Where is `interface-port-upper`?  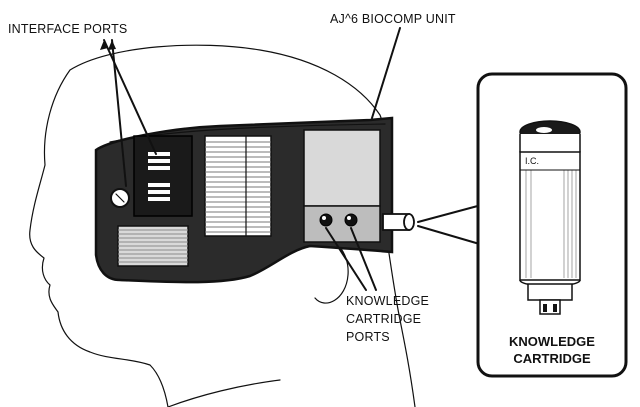 interface-port-upper is located at coordinates (159, 161).